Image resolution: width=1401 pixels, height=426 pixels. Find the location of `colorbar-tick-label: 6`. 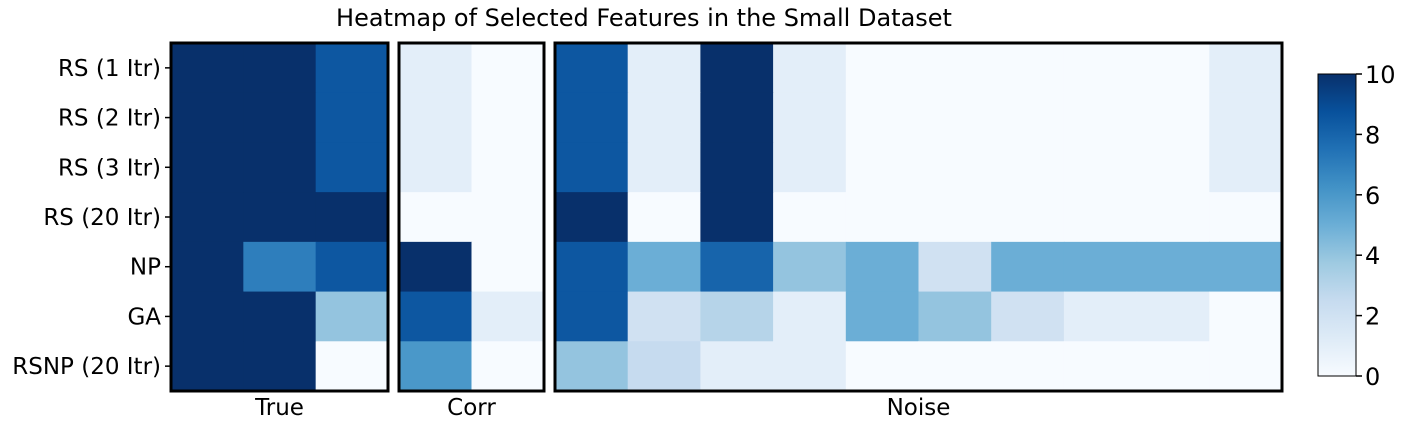

colorbar-tick-label: 6 is located at coordinates (1372, 196).